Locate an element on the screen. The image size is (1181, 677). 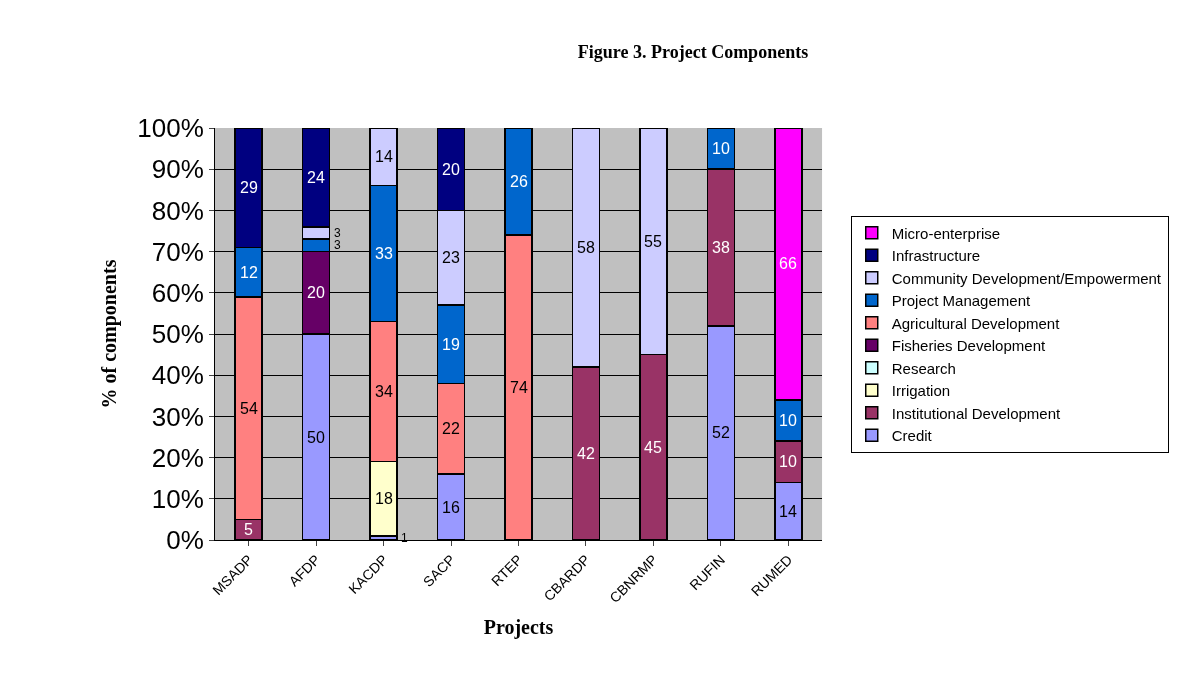
data-label: 55 is located at coordinates (653, 241).